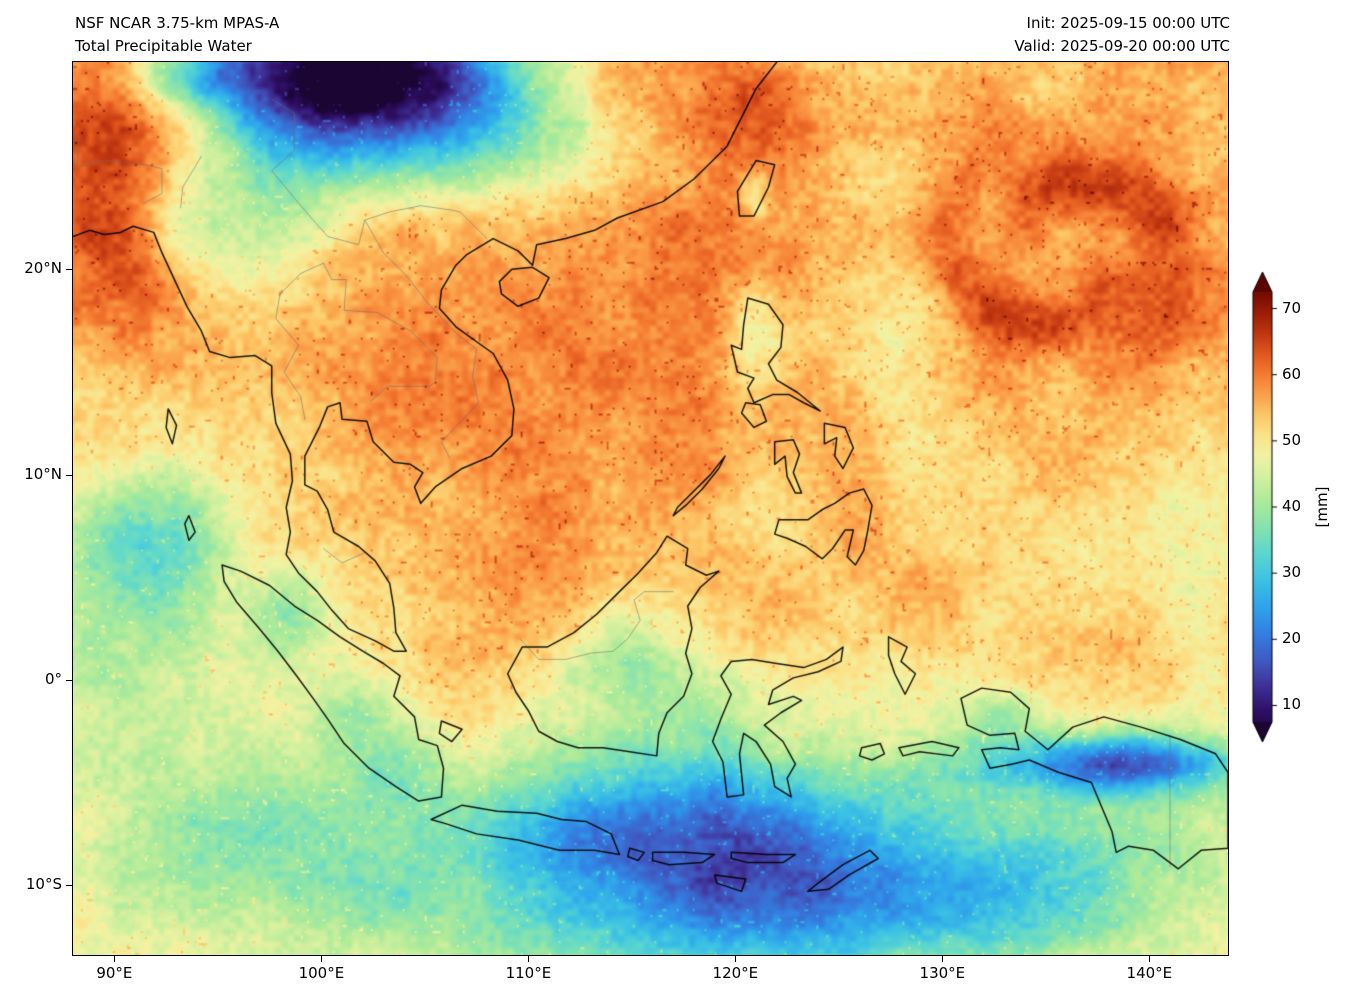 This screenshot has width=1349, height=997. I want to click on y-tick-label: 20°N, so click(43, 268).